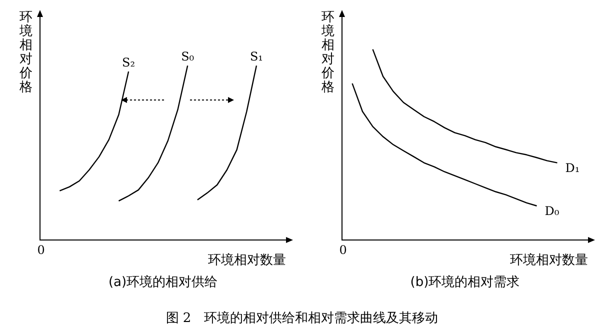 The image size is (604, 329). I want to click on series-label: S₀, so click(187, 57).